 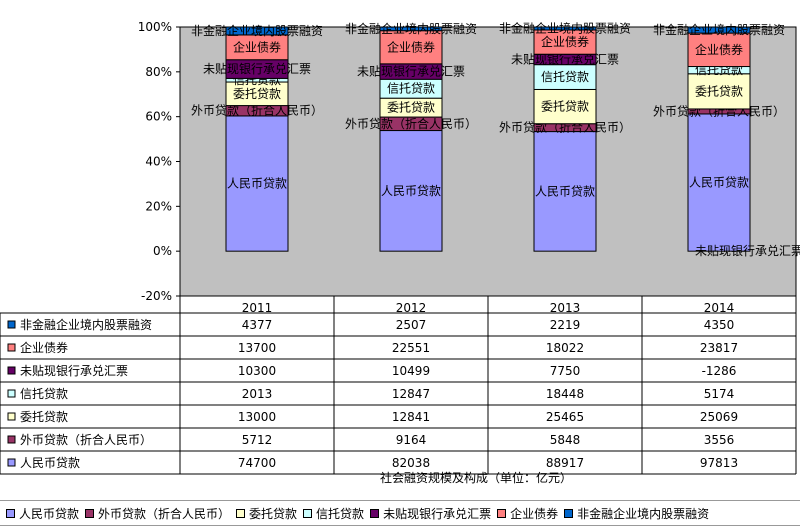 I want to click on table-cell-value: 2219, so click(x=565, y=325).